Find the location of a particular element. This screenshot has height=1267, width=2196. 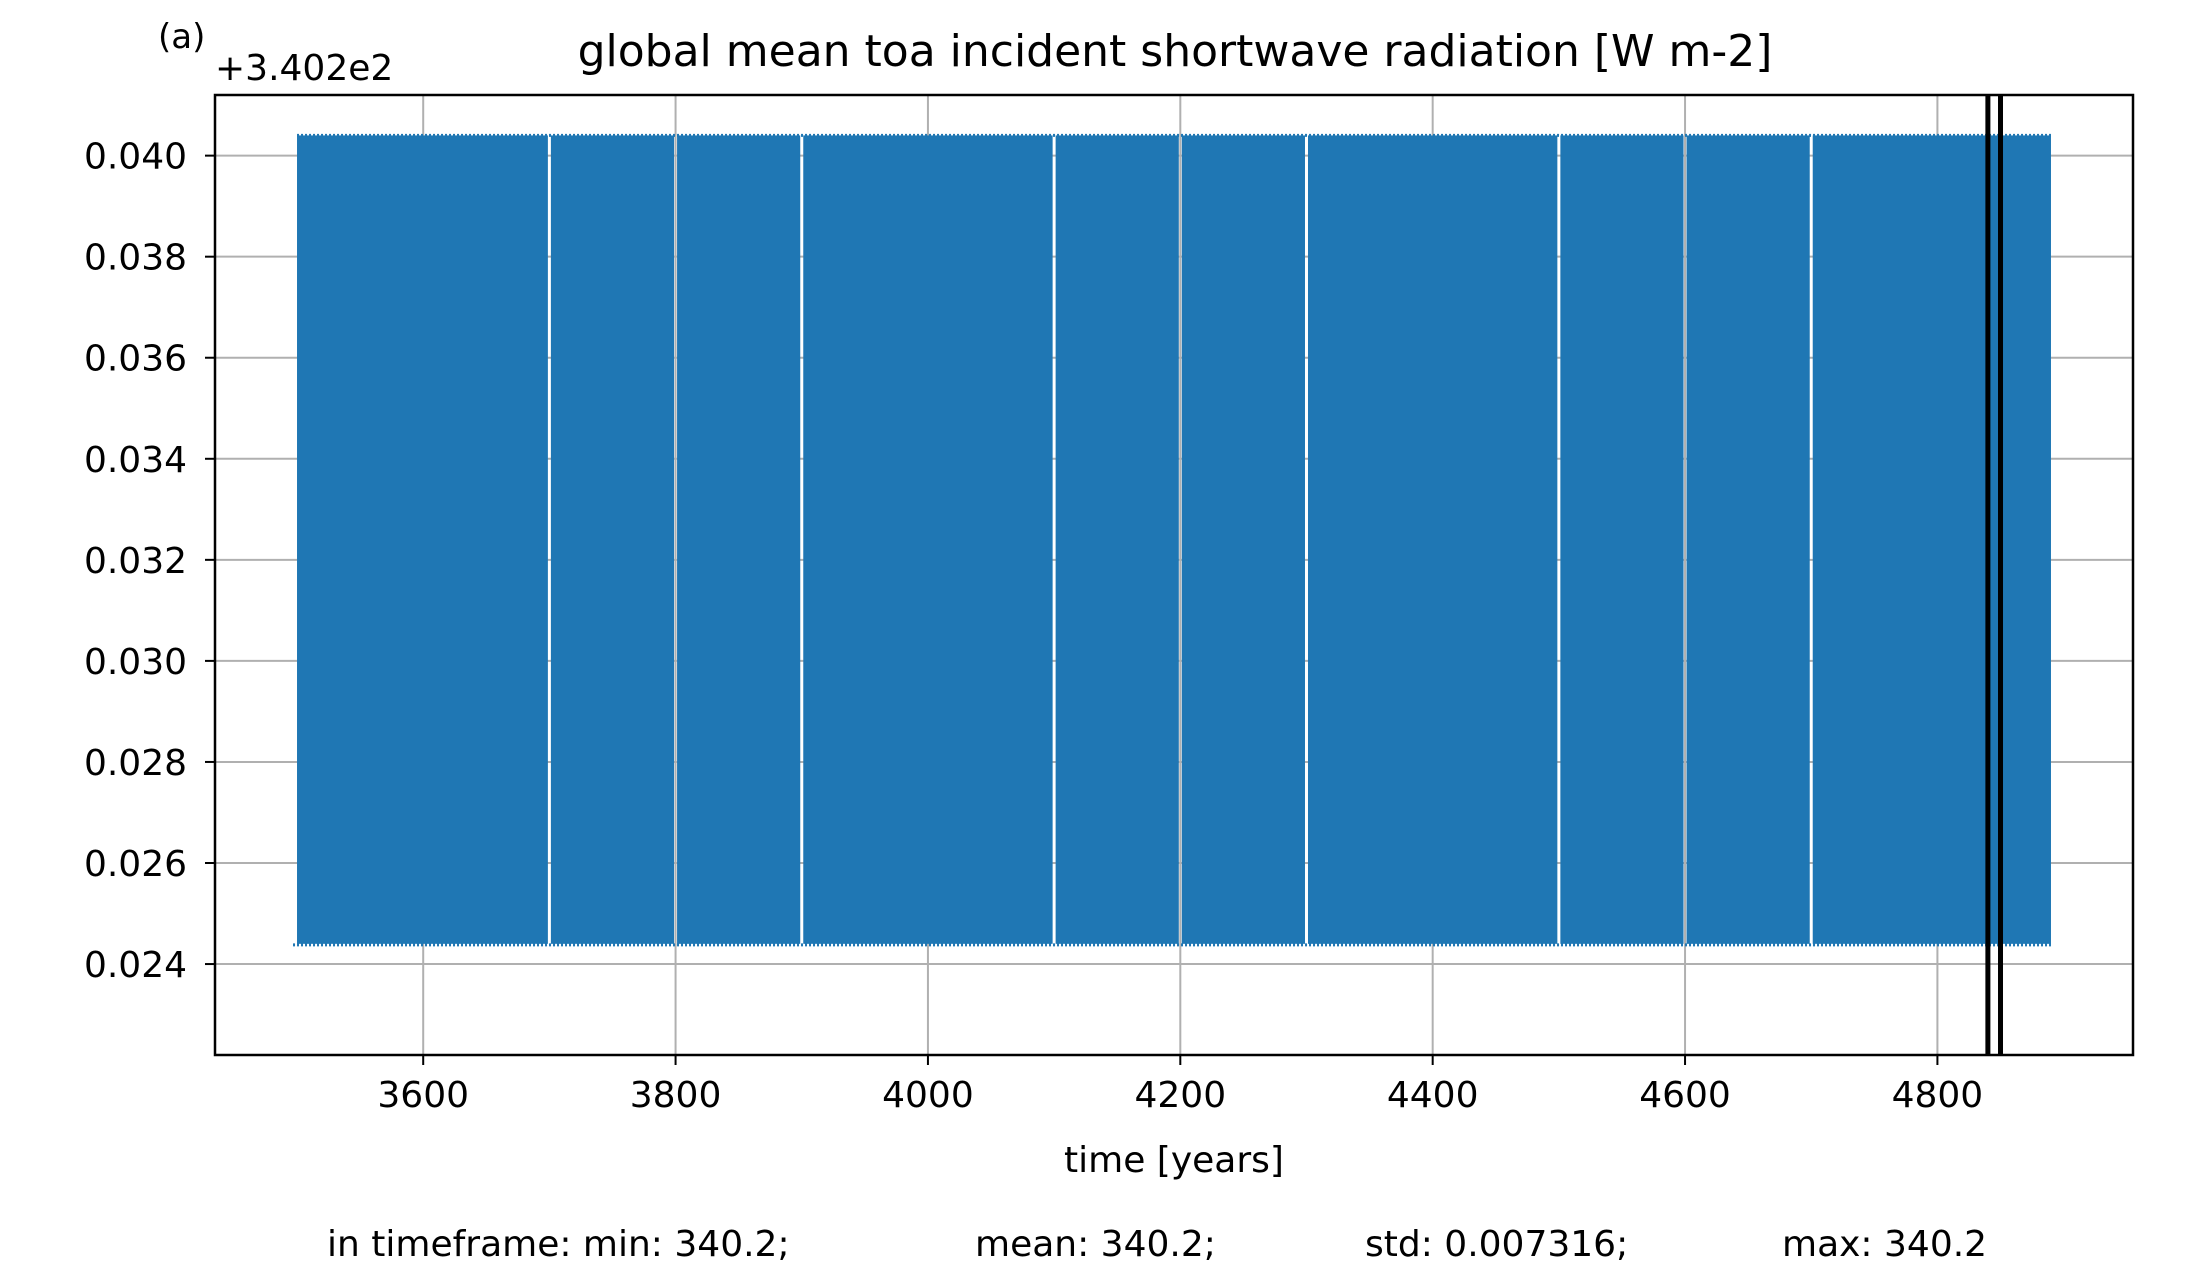

y-tick-label: 0.036 is located at coordinates (135, 359).